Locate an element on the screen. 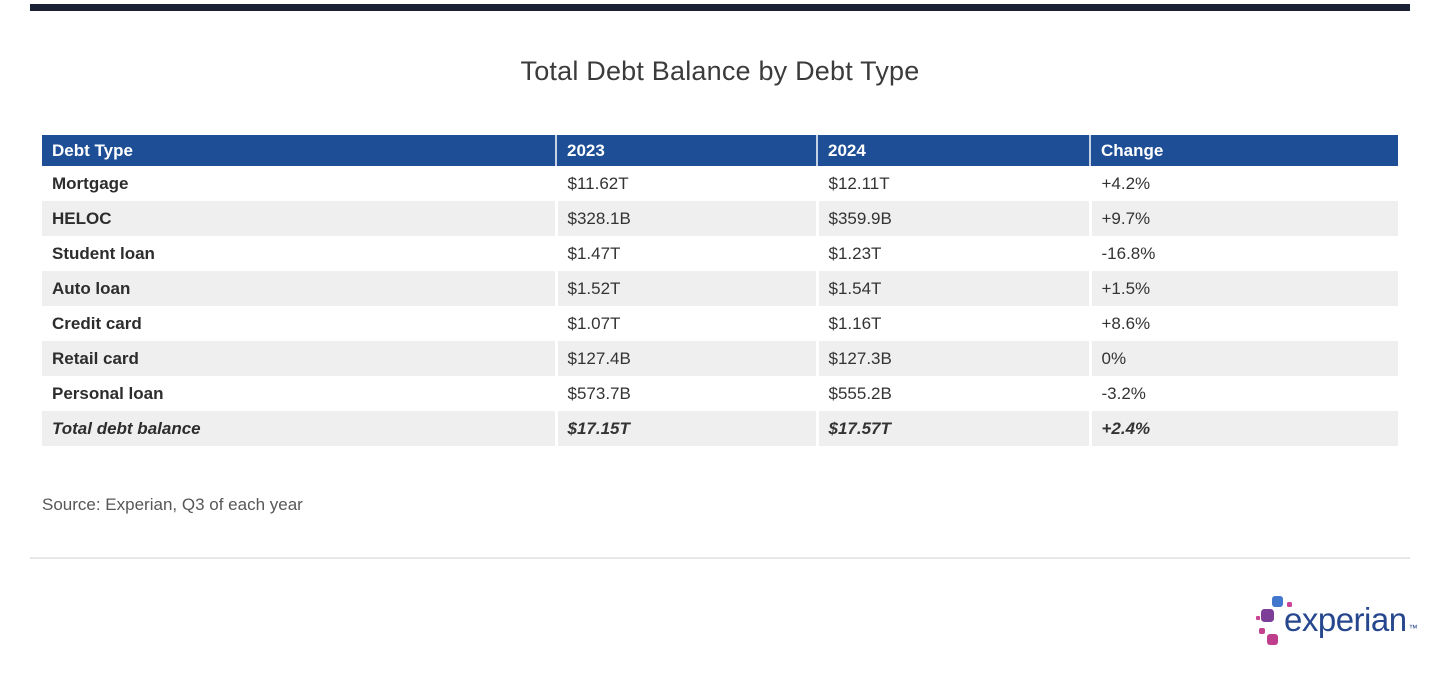  cell-change: +2.4% is located at coordinates (1243, 428).